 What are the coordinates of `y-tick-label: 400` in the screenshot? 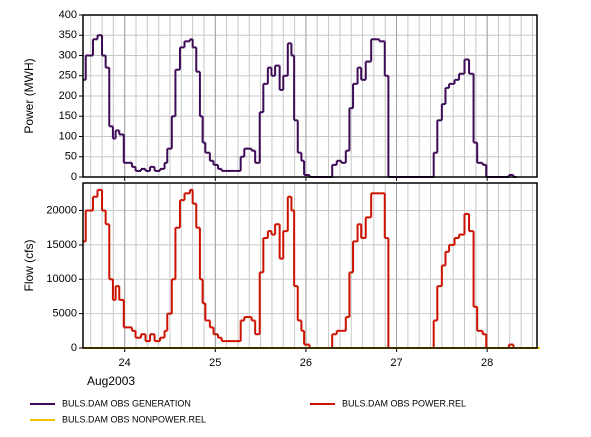 It's located at (68, 15).